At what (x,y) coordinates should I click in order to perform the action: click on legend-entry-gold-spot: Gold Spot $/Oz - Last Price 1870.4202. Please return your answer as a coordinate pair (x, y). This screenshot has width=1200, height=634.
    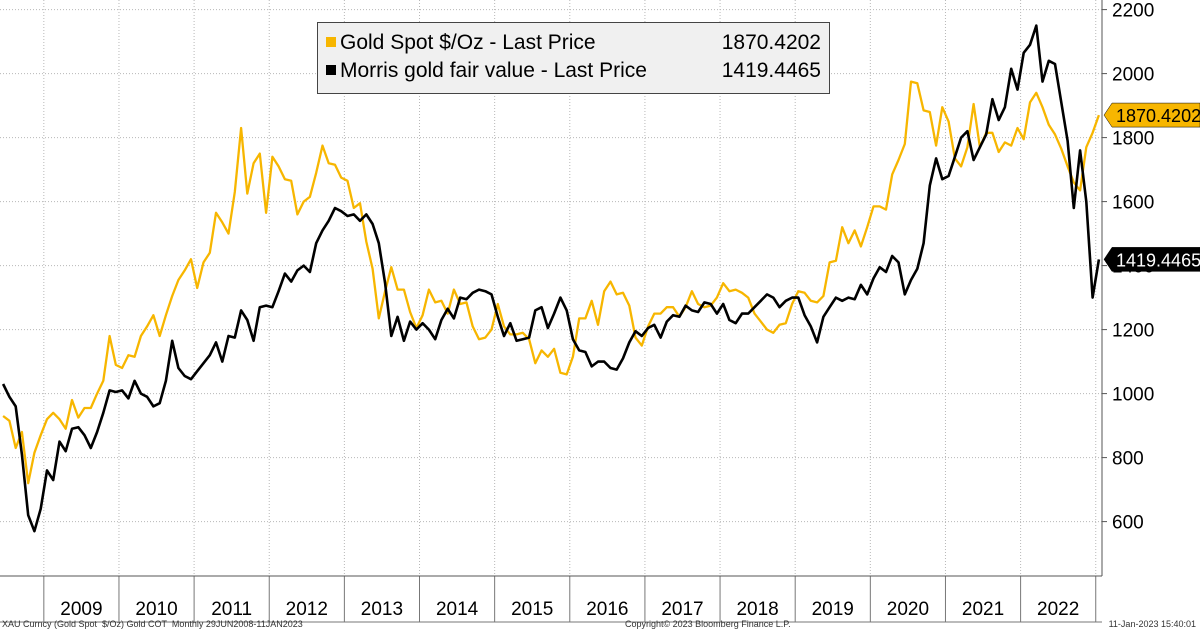
    Looking at the image, I should click on (573, 44).